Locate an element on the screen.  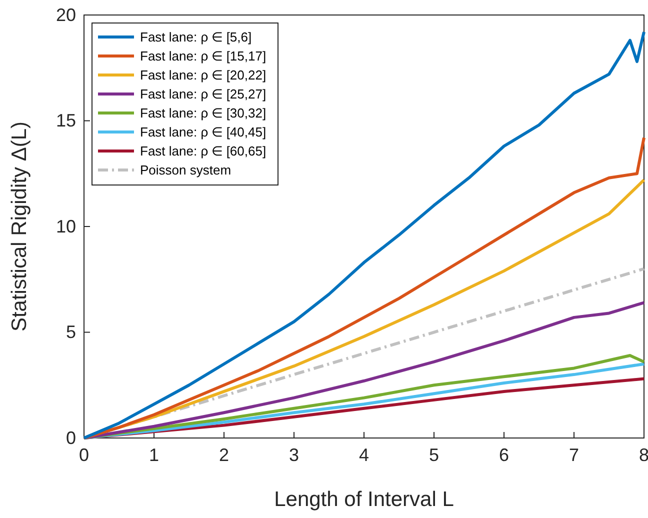
y-tick-label: 5 is located at coordinates (71, 332).